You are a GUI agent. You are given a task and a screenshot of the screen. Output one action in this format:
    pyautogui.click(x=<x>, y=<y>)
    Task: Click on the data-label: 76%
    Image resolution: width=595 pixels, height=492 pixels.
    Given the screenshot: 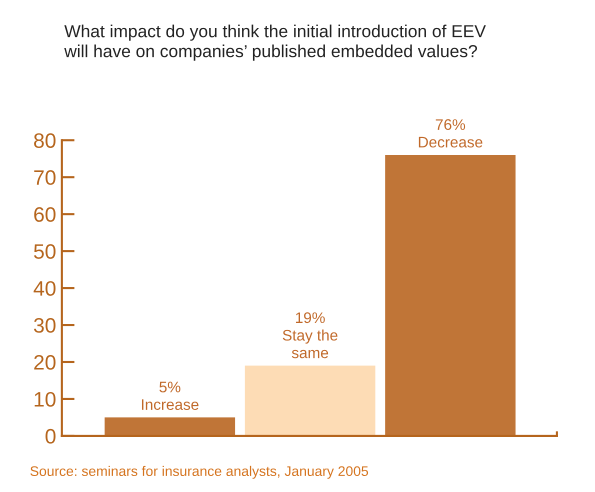 What is the action you would take?
    pyautogui.click(x=451, y=124)
    